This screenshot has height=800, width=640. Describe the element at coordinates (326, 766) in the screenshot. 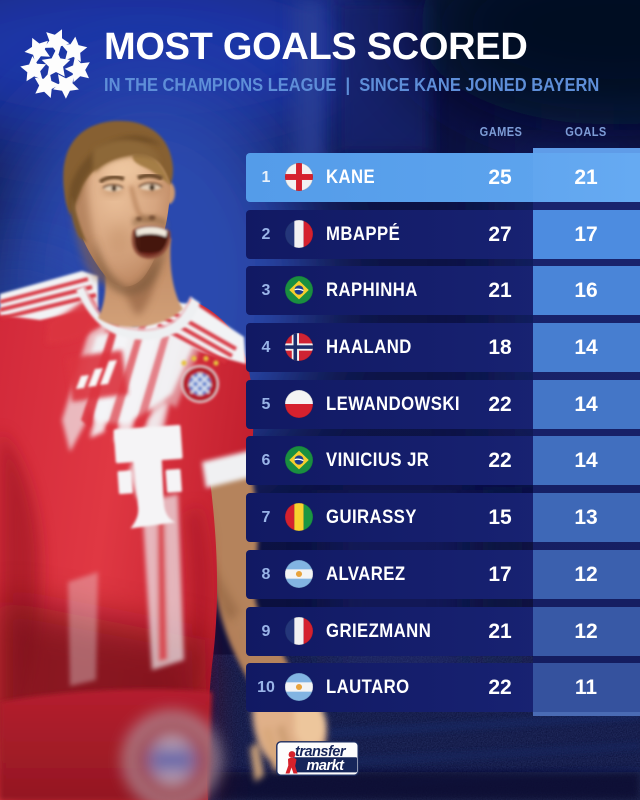

I see `svg-text: markt` at that location.